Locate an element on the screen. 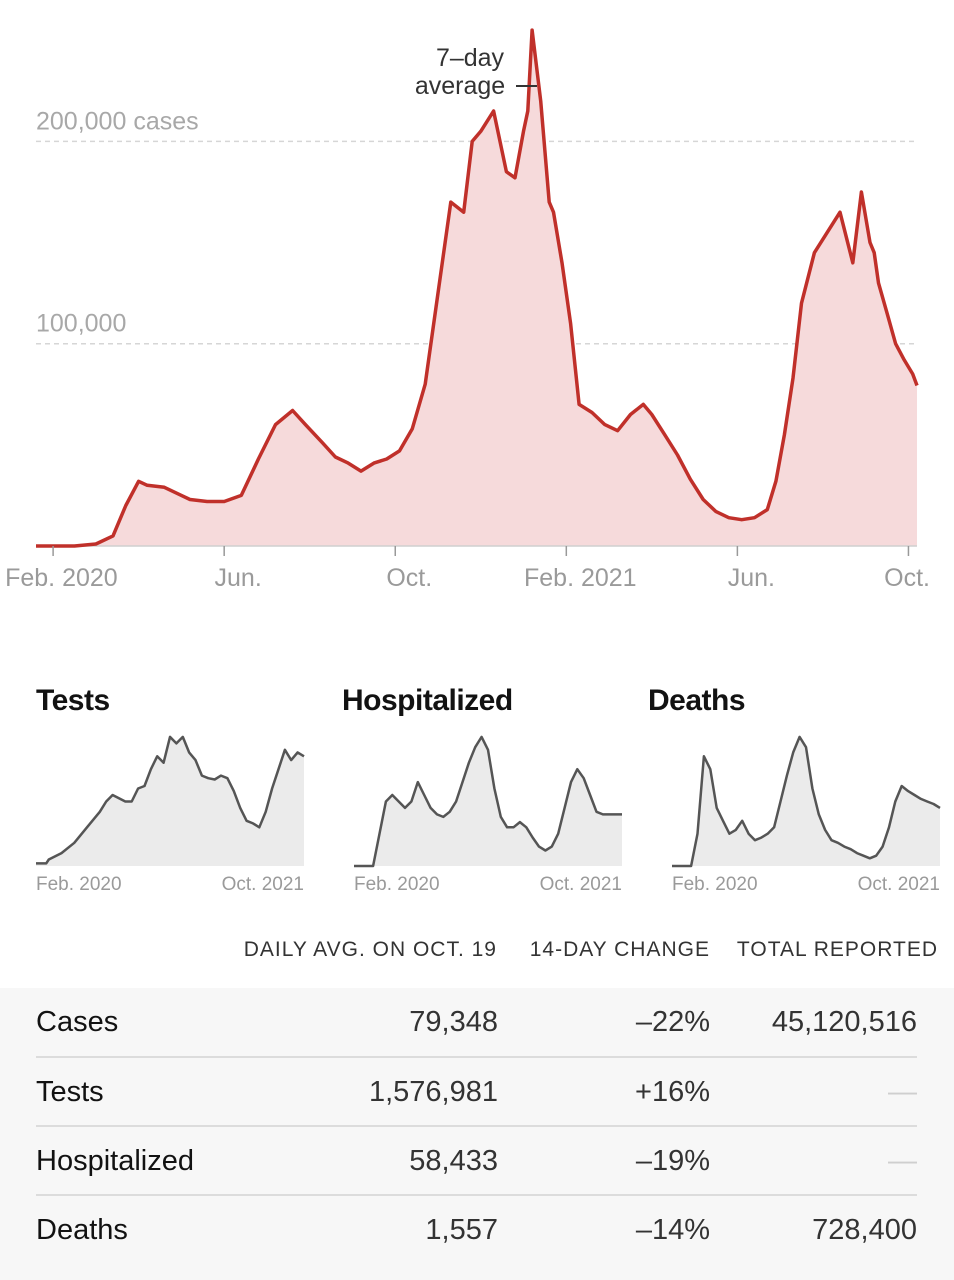 The height and width of the screenshot is (1280, 954). total-header: TOTAL REPORTED is located at coordinates (837, 949).